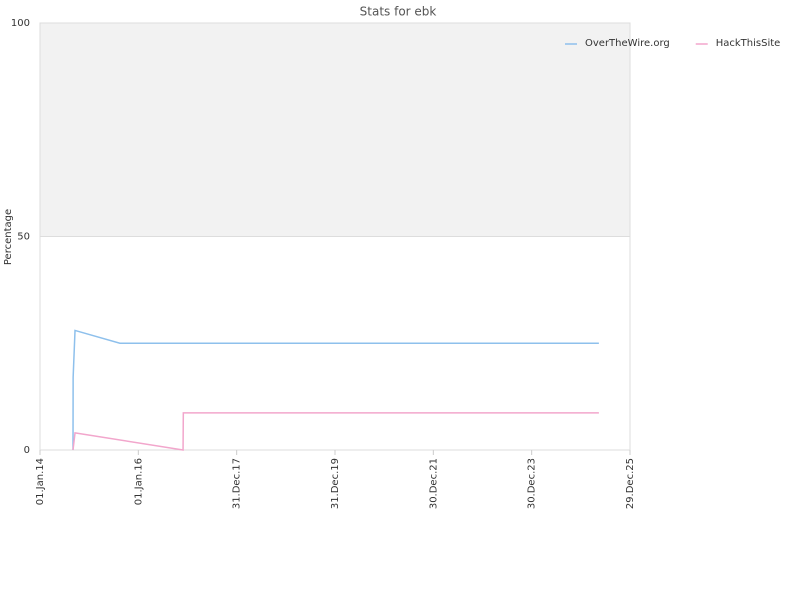 This screenshot has width=800, height=600. I want to click on y-tick-label: 0, so click(27, 450).